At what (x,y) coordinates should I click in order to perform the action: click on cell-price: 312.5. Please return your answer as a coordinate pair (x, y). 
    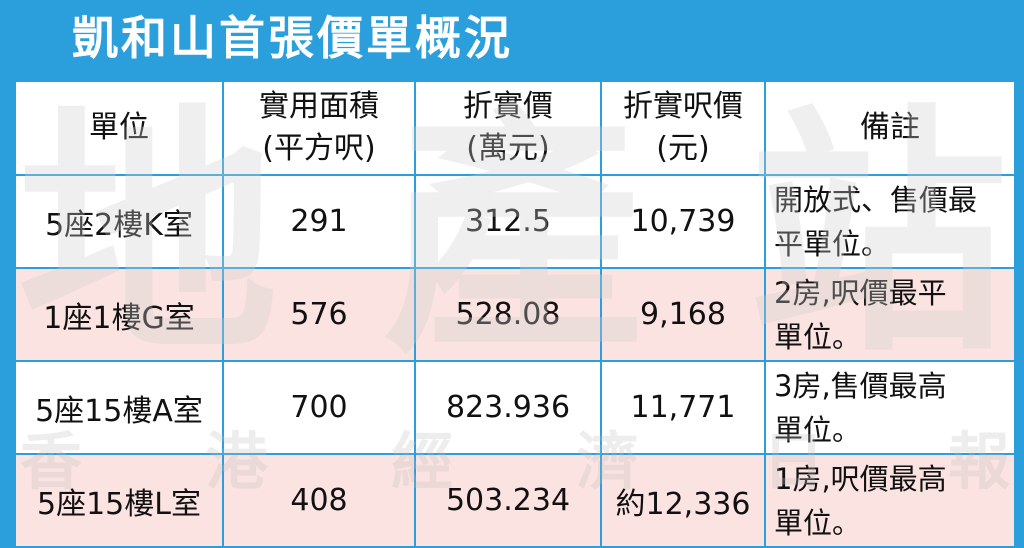
    Looking at the image, I should click on (508, 221).